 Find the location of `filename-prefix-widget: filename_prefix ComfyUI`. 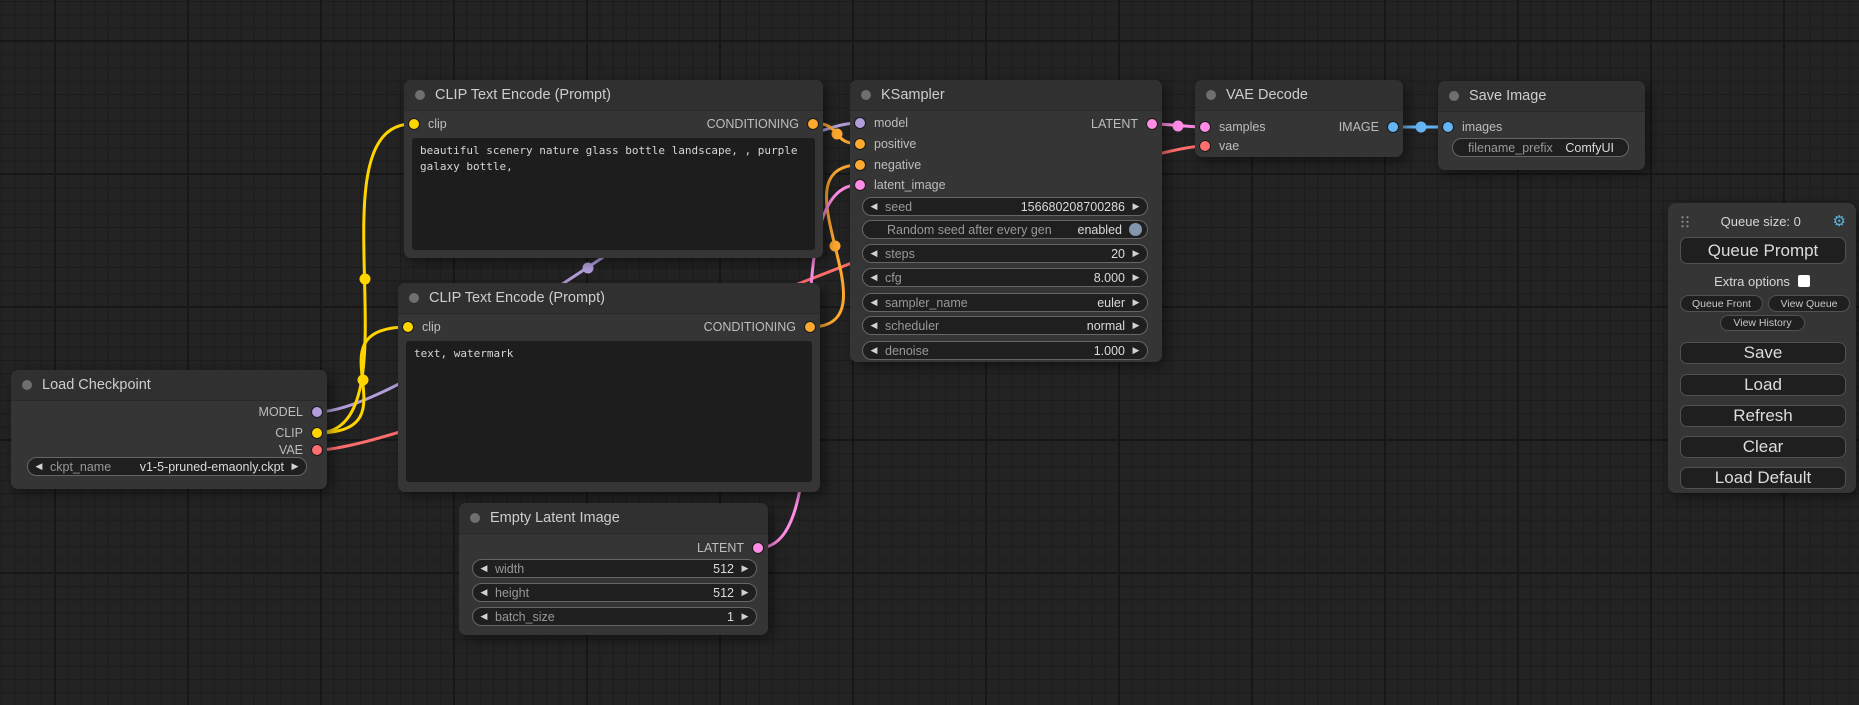

filename-prefix-widget: filename_prefix ComfyUI is located at coordinates (1540, 147).